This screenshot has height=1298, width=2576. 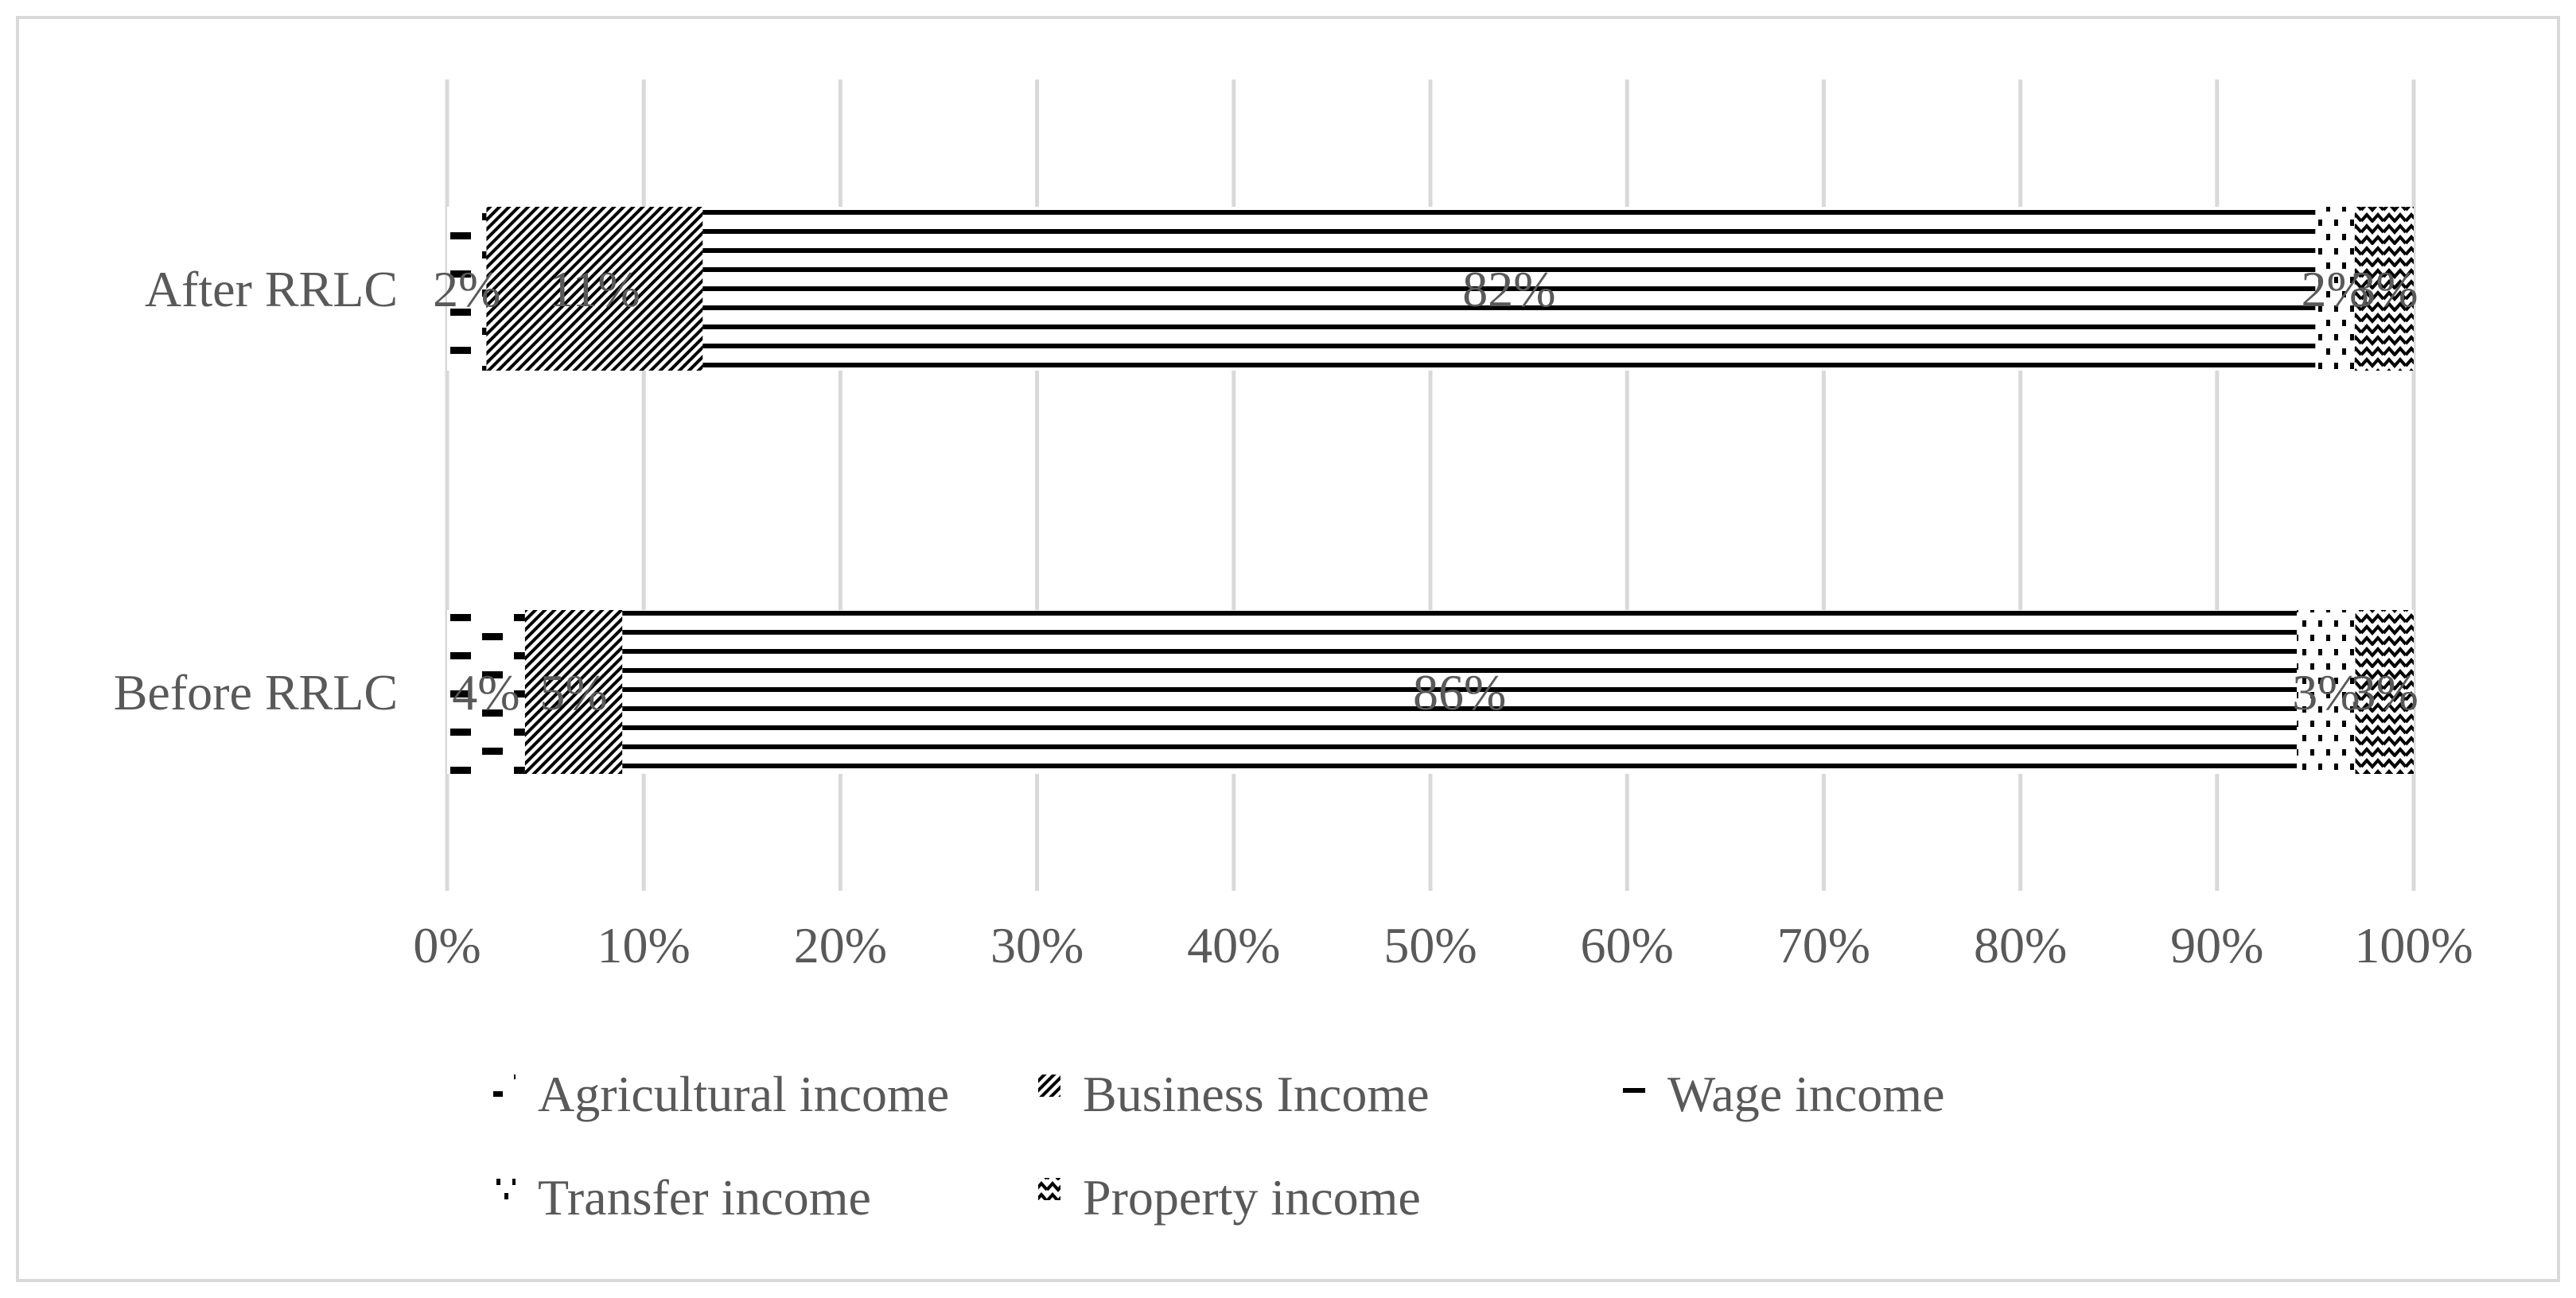 I want to click on data-label-1-4: 3%, so click(x=2385, y=692).